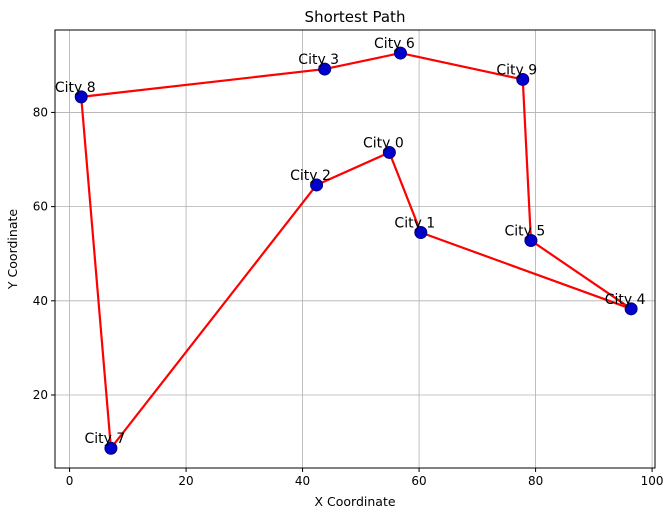 The image size is (670, 516). I want to click on city-label: City 5, so click(525, 232).